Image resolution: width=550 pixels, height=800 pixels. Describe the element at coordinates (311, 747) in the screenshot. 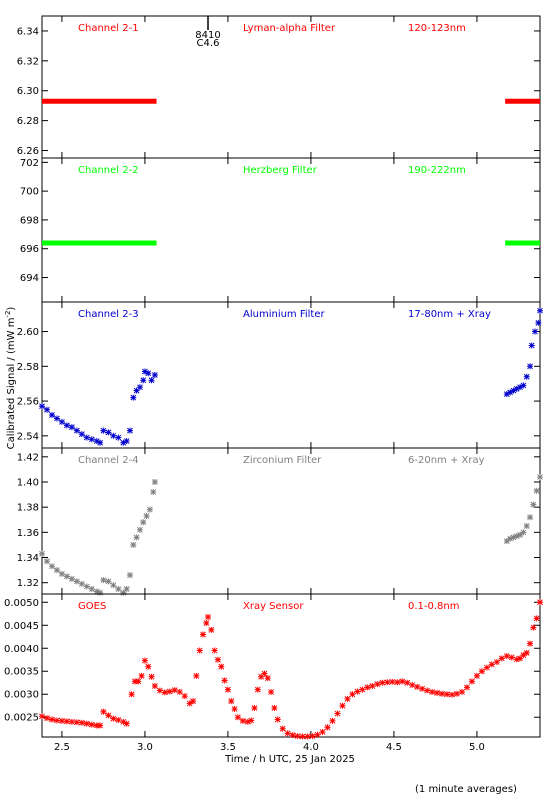

I see `x-tick-label: 4.0` at that location.